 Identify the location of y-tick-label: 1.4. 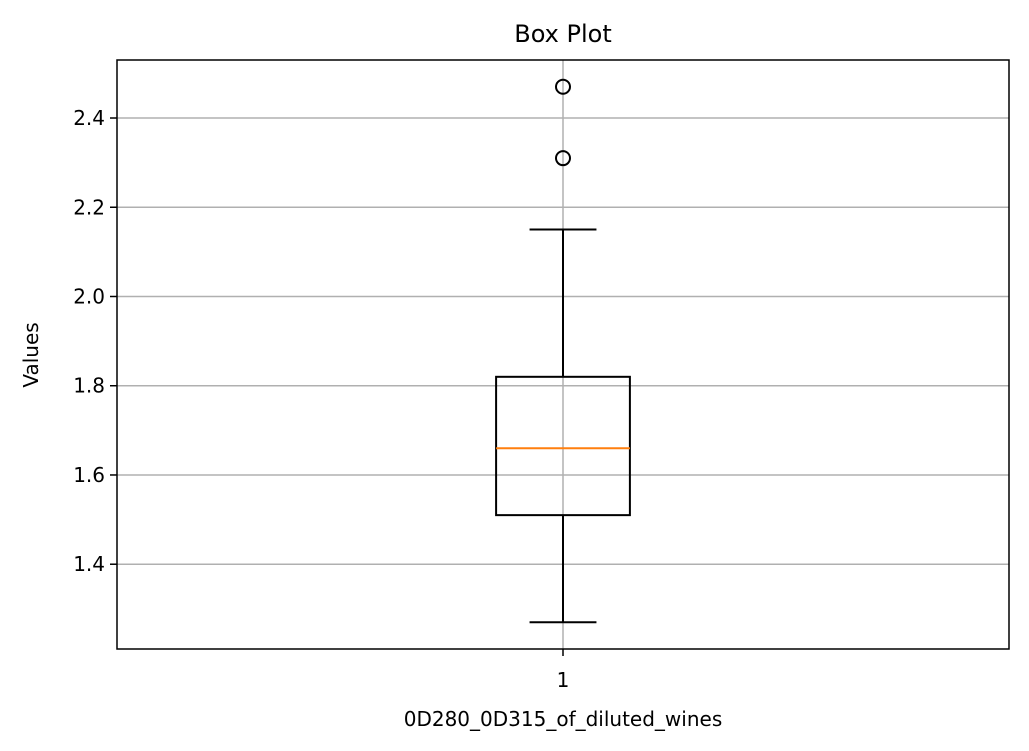
(89, 564).